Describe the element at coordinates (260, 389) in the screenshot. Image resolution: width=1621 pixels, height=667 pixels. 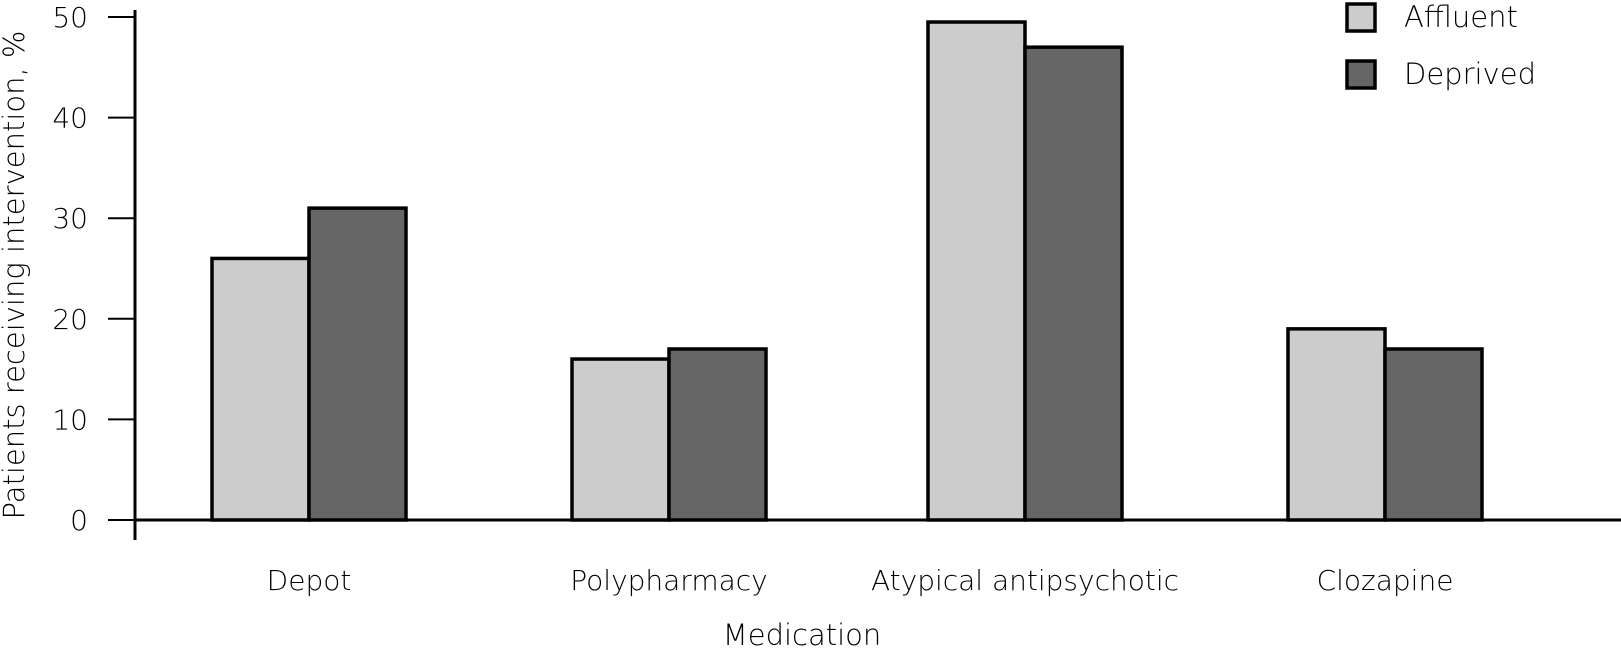
I see `bar-affluent-depot` at that location.